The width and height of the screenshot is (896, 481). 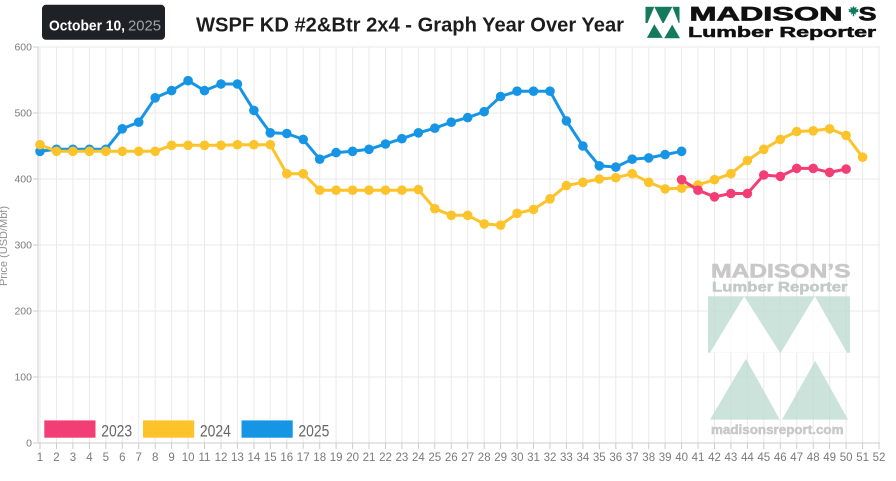 I want to click on svg-text: 35, so click(x=599, y=458).